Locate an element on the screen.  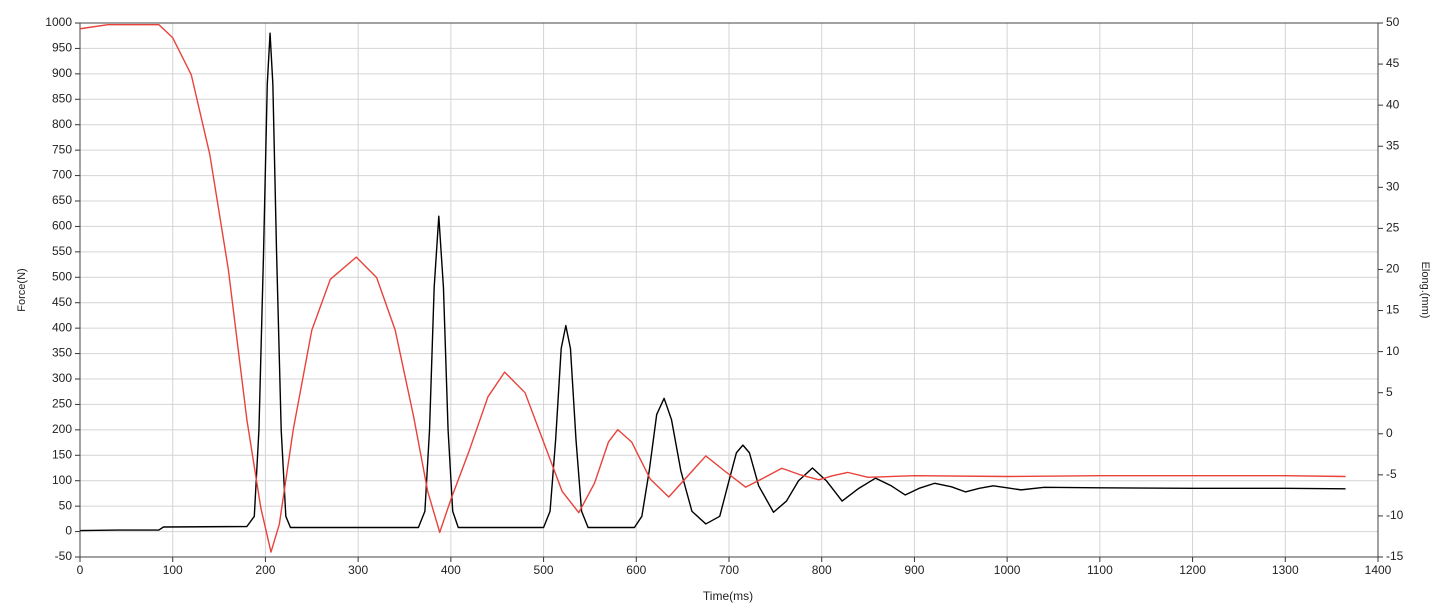
y-tick-label: 800 is located at coordinates (62, 124).